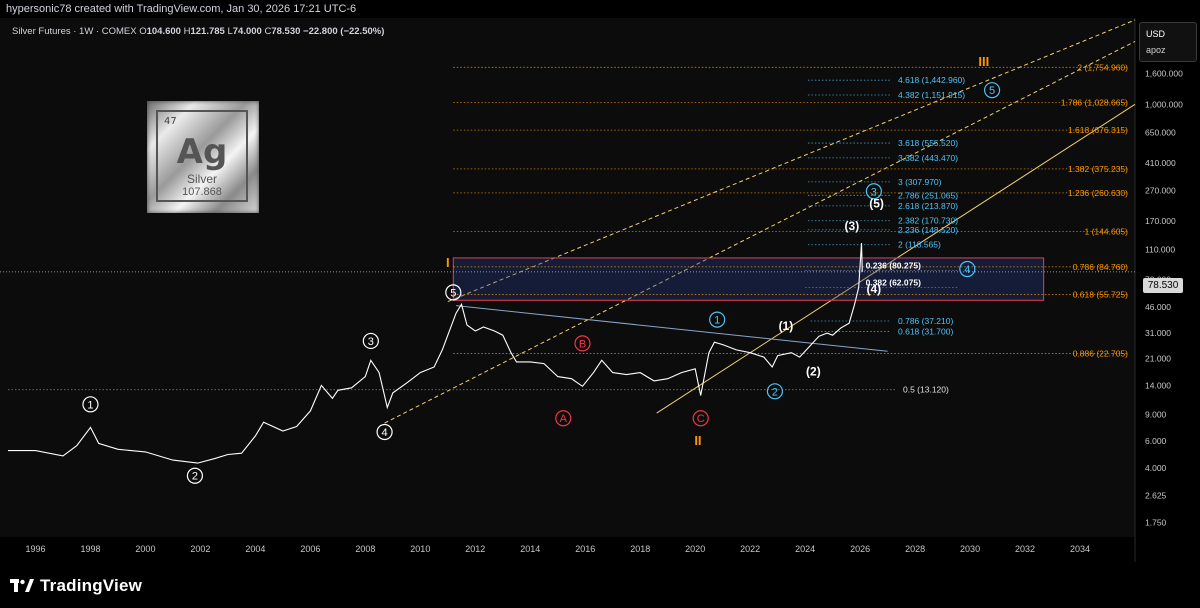  Describe the element at coordinates (1100, 294) in the screenshot. I see `fib-orange-label: 0.618 (55.725)` at that location.